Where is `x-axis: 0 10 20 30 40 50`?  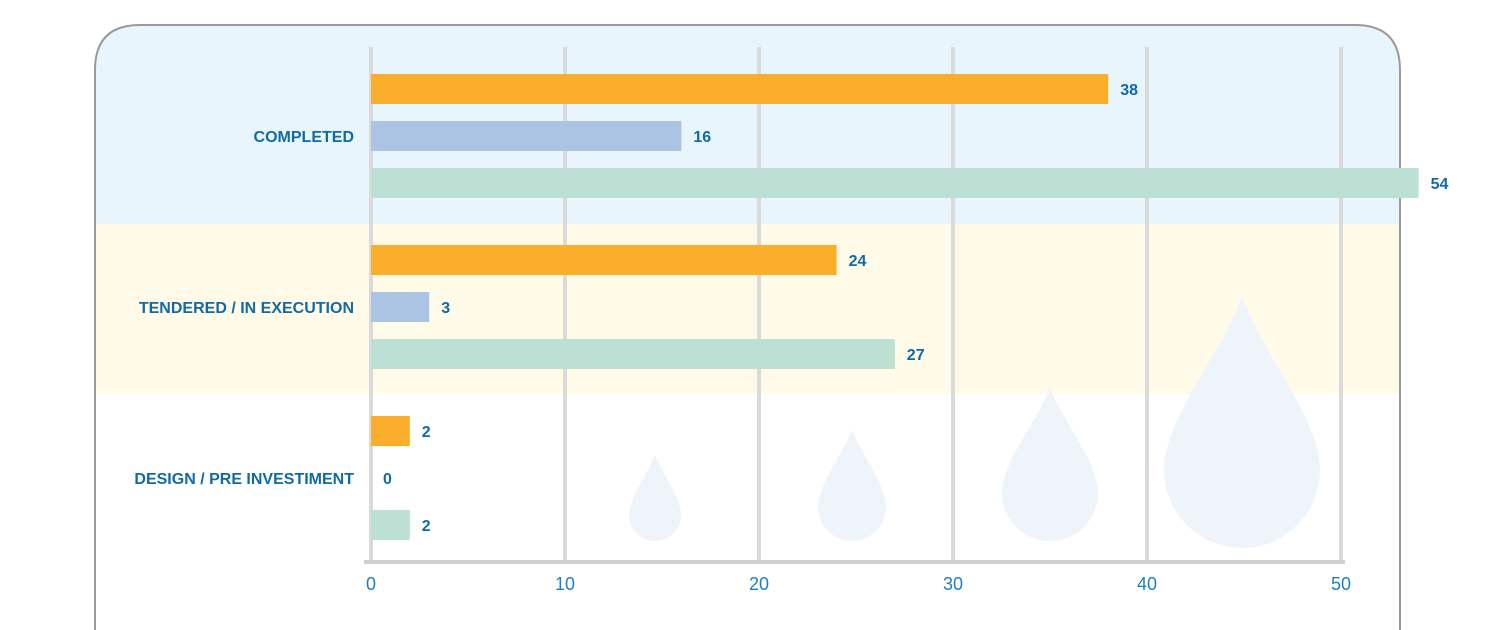
x-axis: 0 10 20 30 40 50 is located at coordinates (857, 577).